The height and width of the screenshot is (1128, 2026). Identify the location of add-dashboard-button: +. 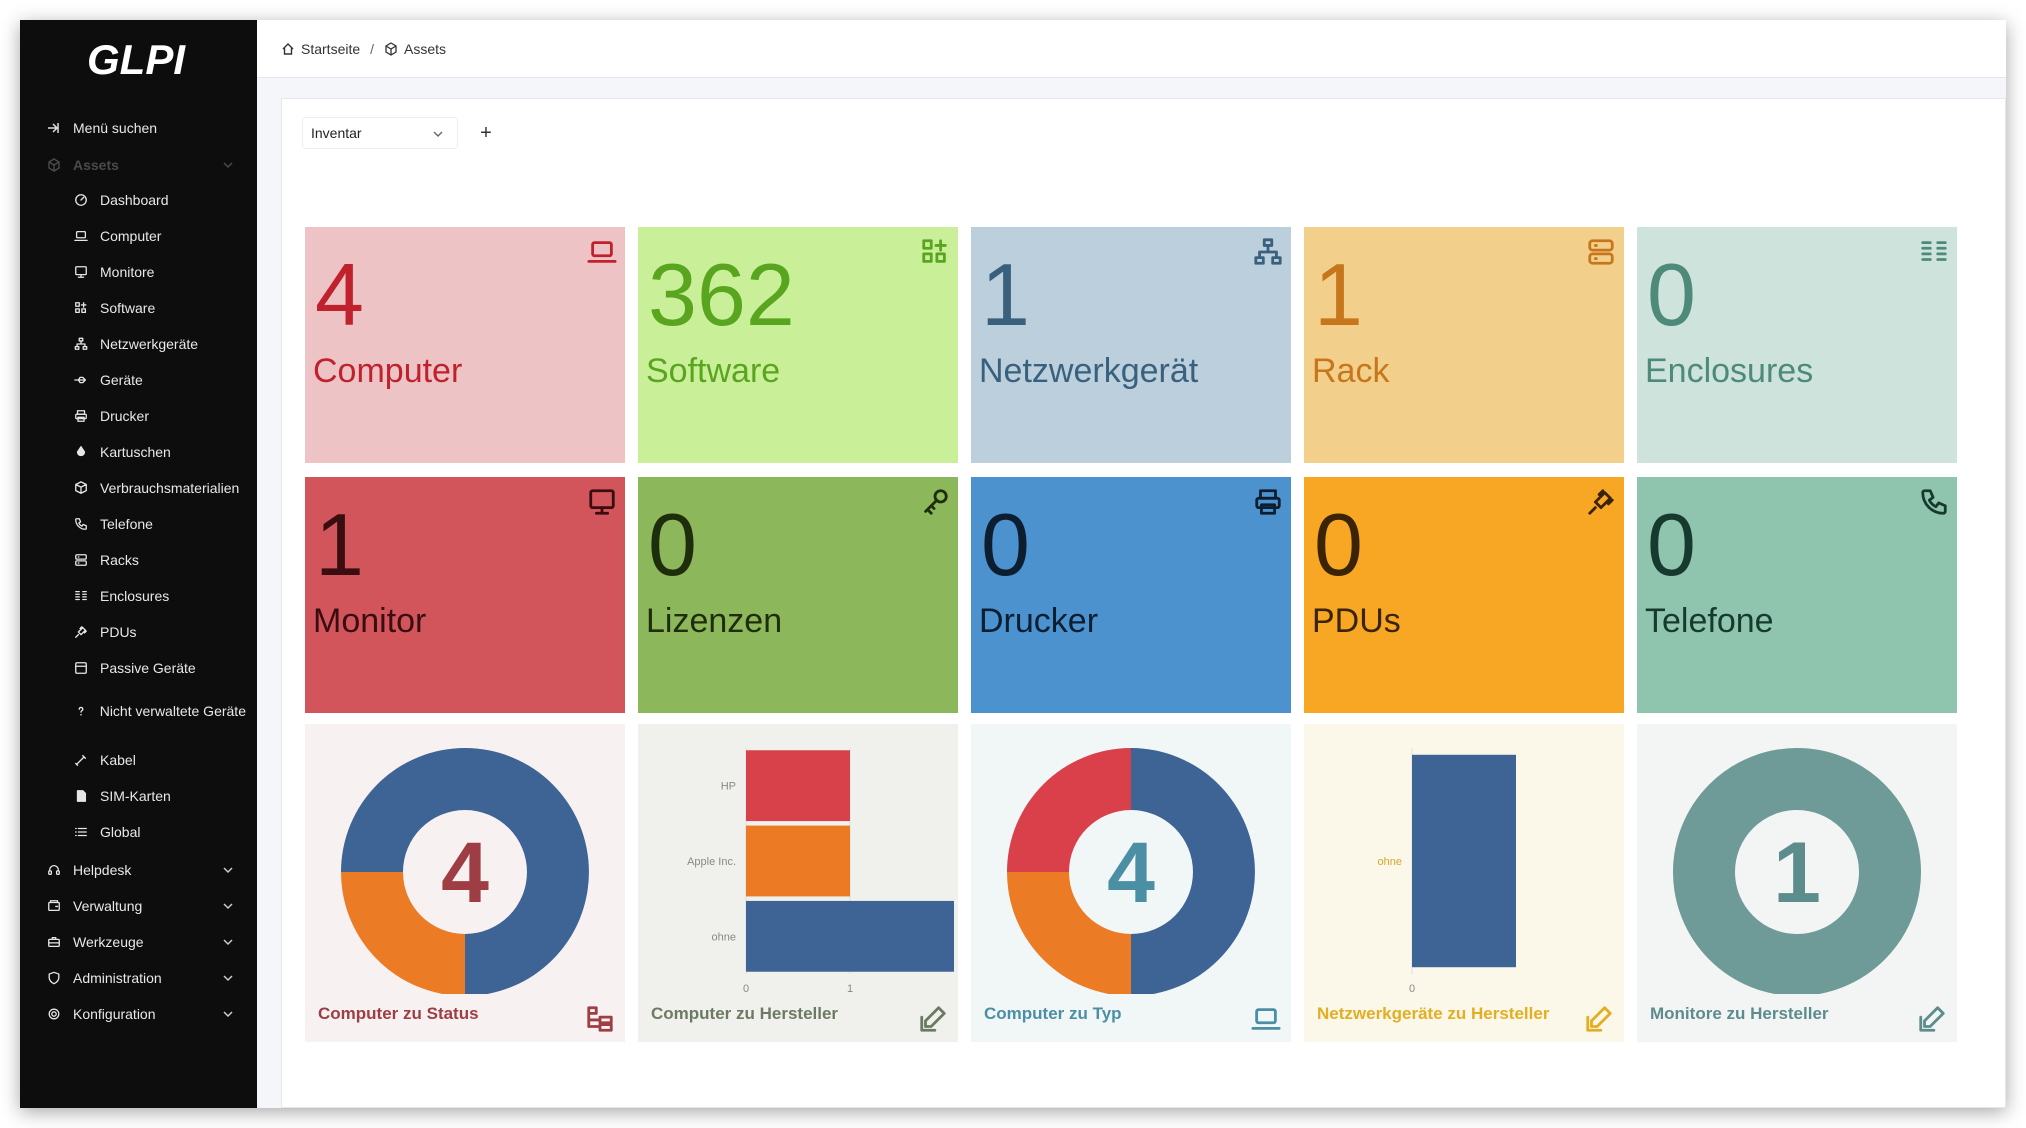
(486, 133).